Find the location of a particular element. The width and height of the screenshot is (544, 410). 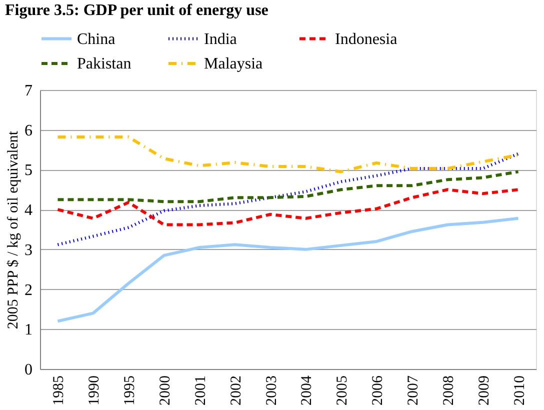

x-tick-label: 2007 is located at coordinates (414, 390).